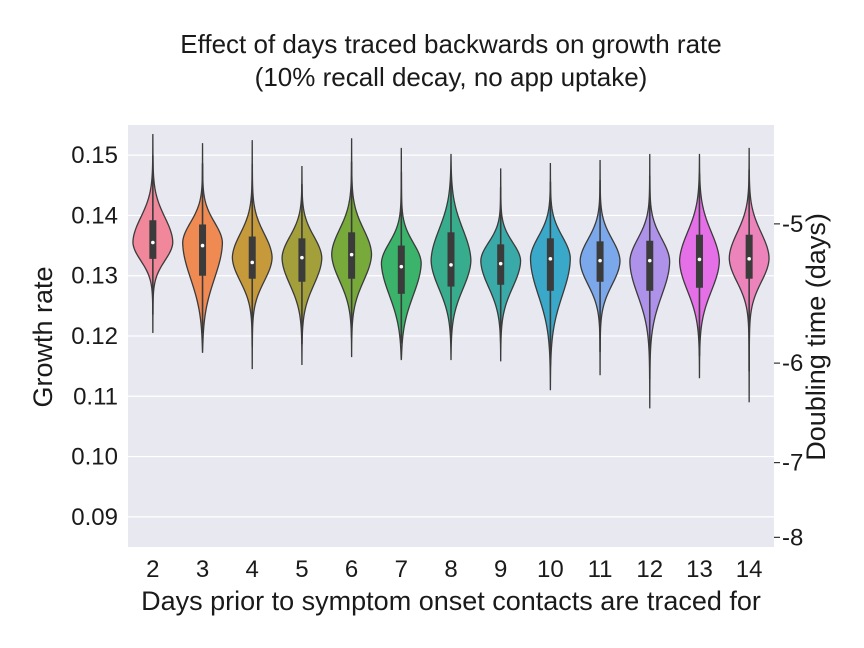  What do you see at coordinates (351, 569) in the screenshot?
I see `x-tick-label: 6` at bounding box center [351, 569].